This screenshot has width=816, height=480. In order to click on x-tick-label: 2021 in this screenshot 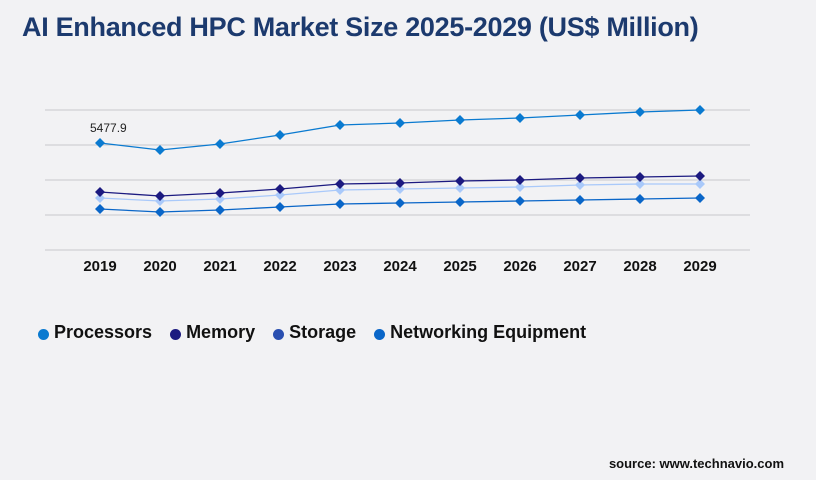, I will do `click(219, 266)`.